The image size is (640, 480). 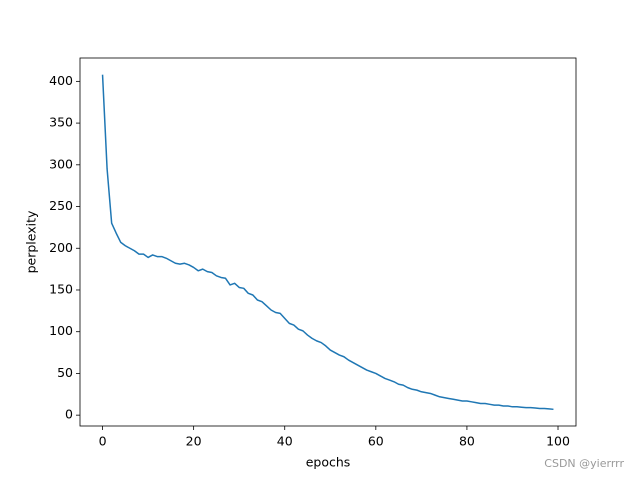 What do you see at coordinates (376, 441) in the screenshot?
I see `x-tick-label: 60` at bounding box center [376, 441].